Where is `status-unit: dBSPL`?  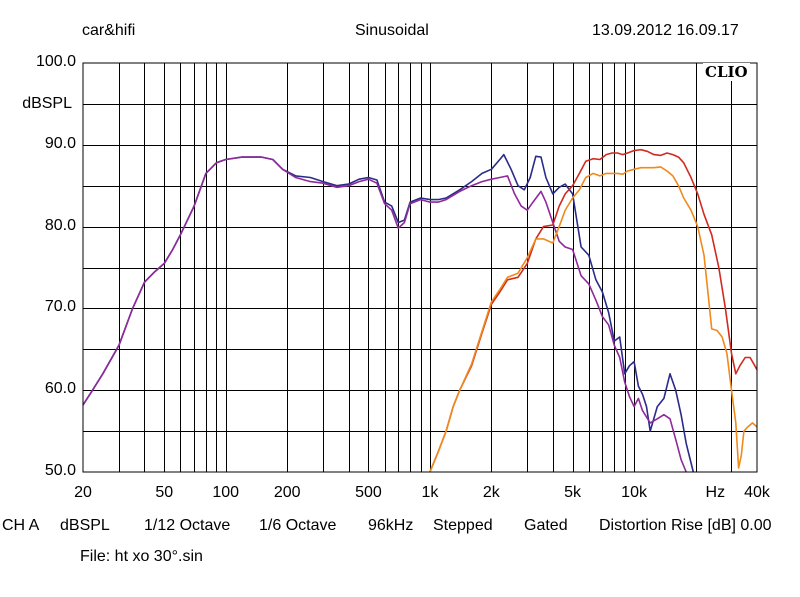 status-unit: dBSPL is located at coordinates (85, 525).